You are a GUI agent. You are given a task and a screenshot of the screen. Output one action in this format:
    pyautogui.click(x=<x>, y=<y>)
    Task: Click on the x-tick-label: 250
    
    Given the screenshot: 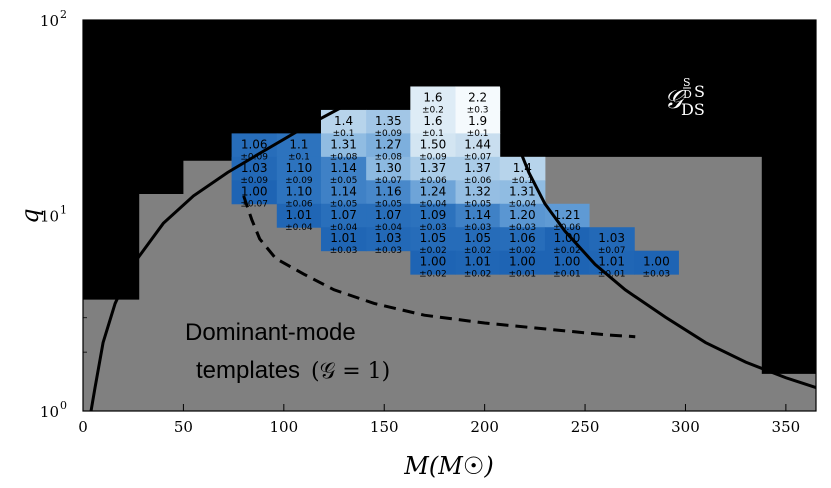 What is the action you would take?
    pyautogui.click(x=585, y=427)
    